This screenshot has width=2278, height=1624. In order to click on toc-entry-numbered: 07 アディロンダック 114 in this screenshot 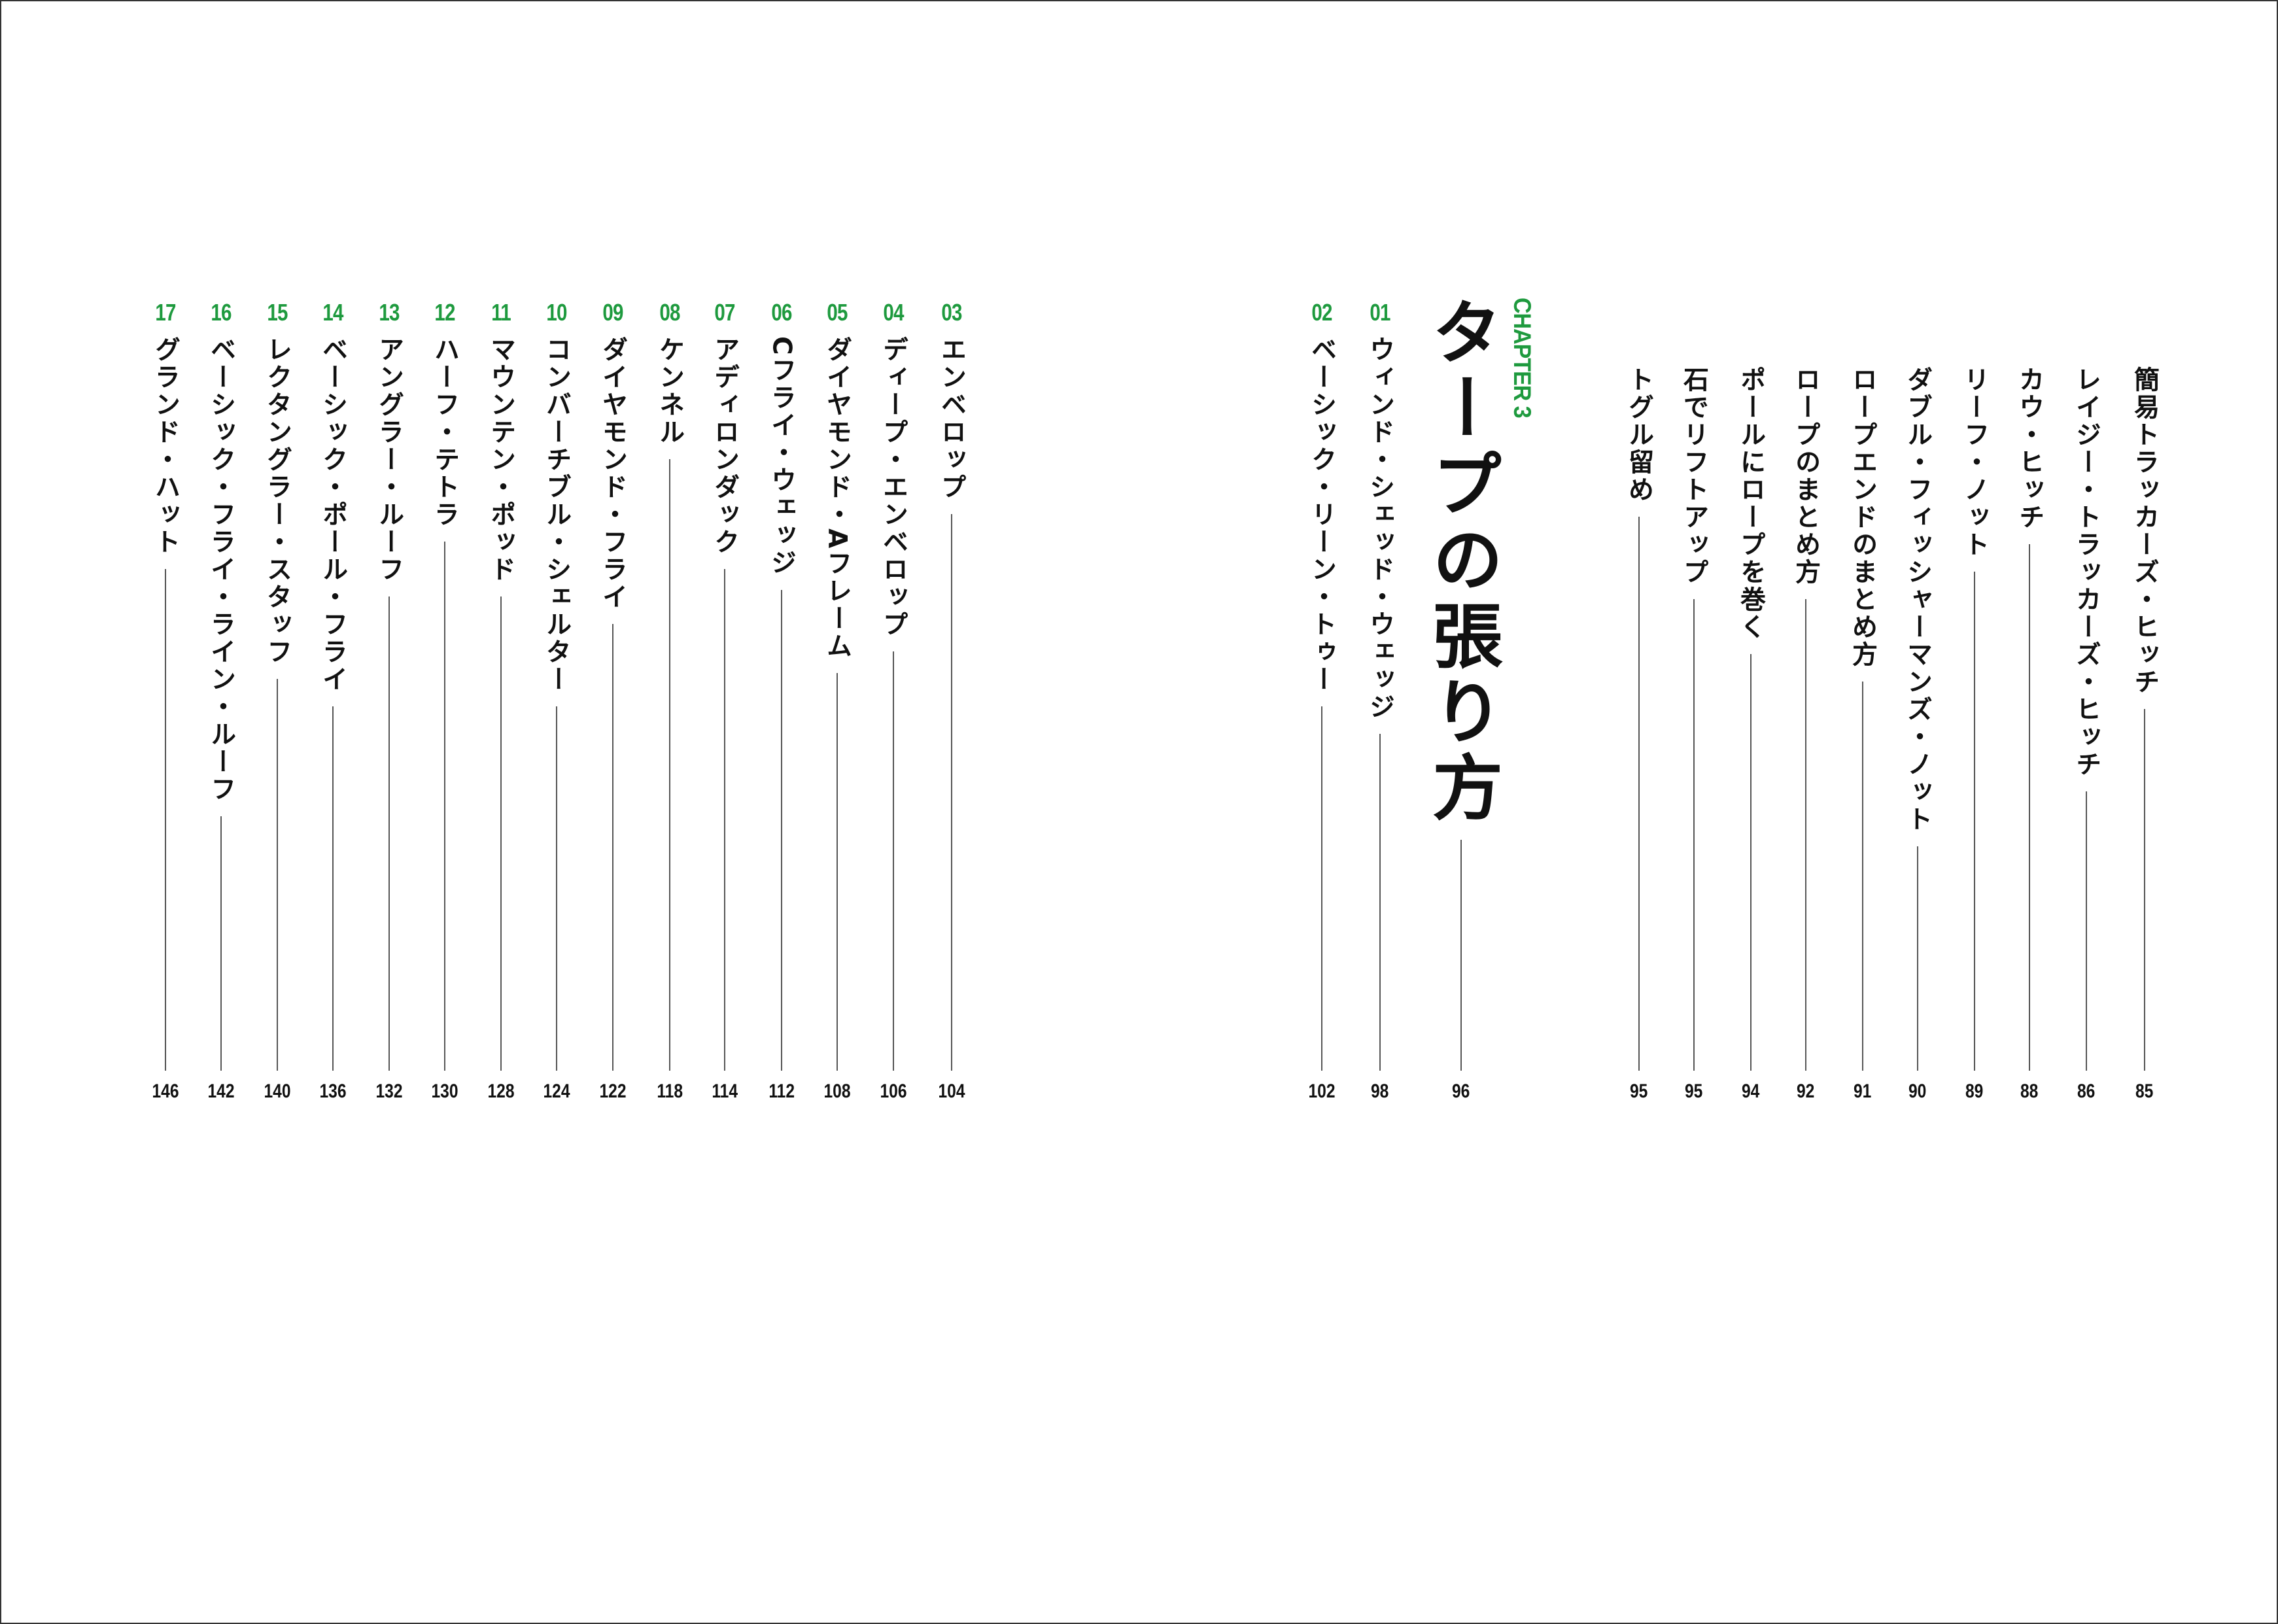, I will do `click(725, 703)`.